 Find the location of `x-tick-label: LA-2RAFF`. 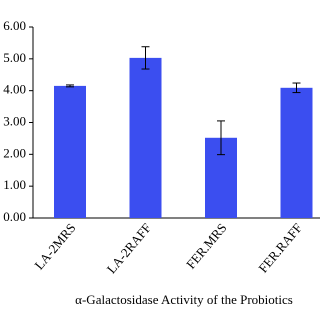

x-tick-label: LA-2RAFF is located at coordinates (129, 248).